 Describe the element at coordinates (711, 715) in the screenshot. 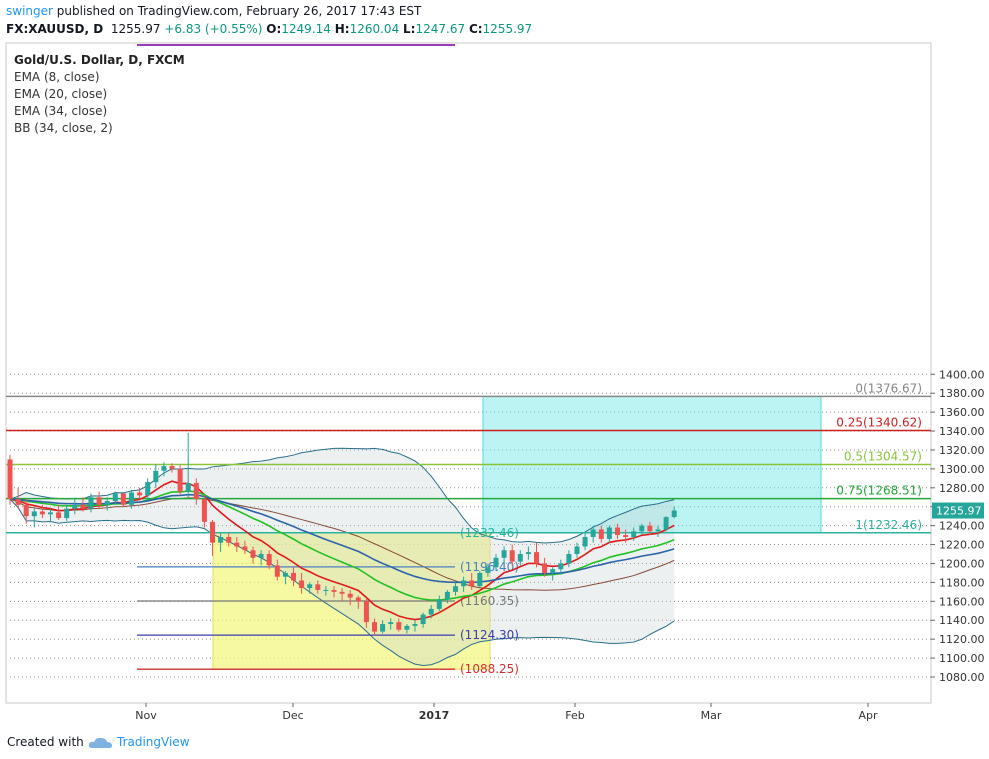

I see `time-tick-label: Mar` at that location.